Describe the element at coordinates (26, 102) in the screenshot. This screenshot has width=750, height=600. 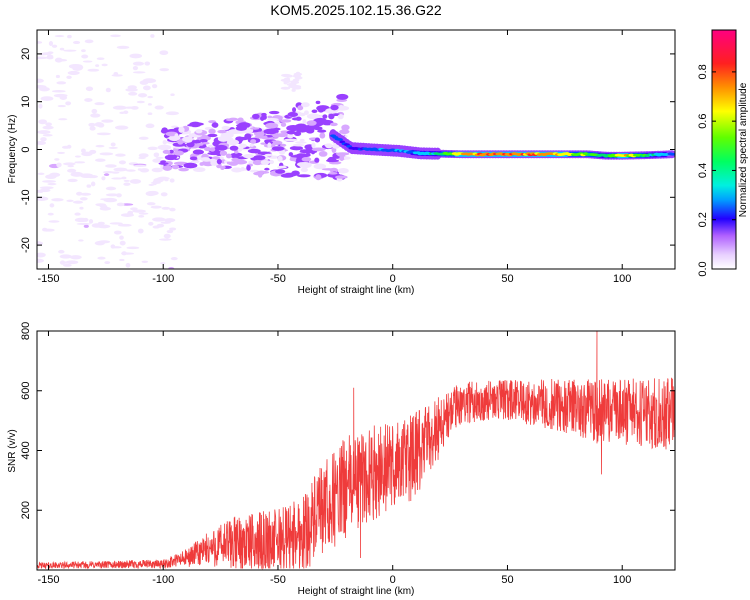
I see `spectrogram-y-tick-label: 10` at that location.